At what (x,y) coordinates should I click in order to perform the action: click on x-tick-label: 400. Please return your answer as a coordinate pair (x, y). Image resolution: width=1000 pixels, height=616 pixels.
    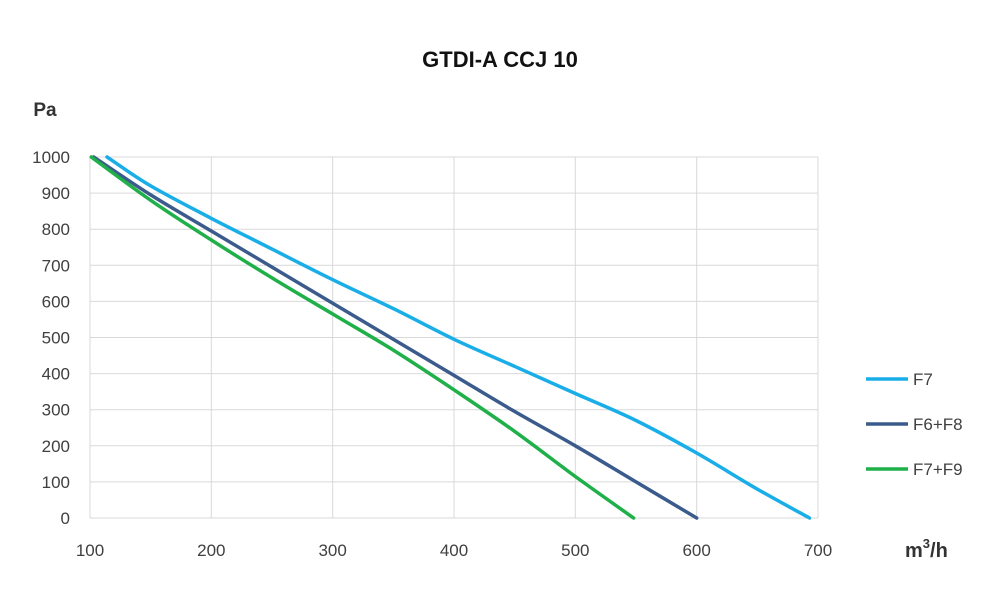
    Looking at the image, I should click on (454, 550).